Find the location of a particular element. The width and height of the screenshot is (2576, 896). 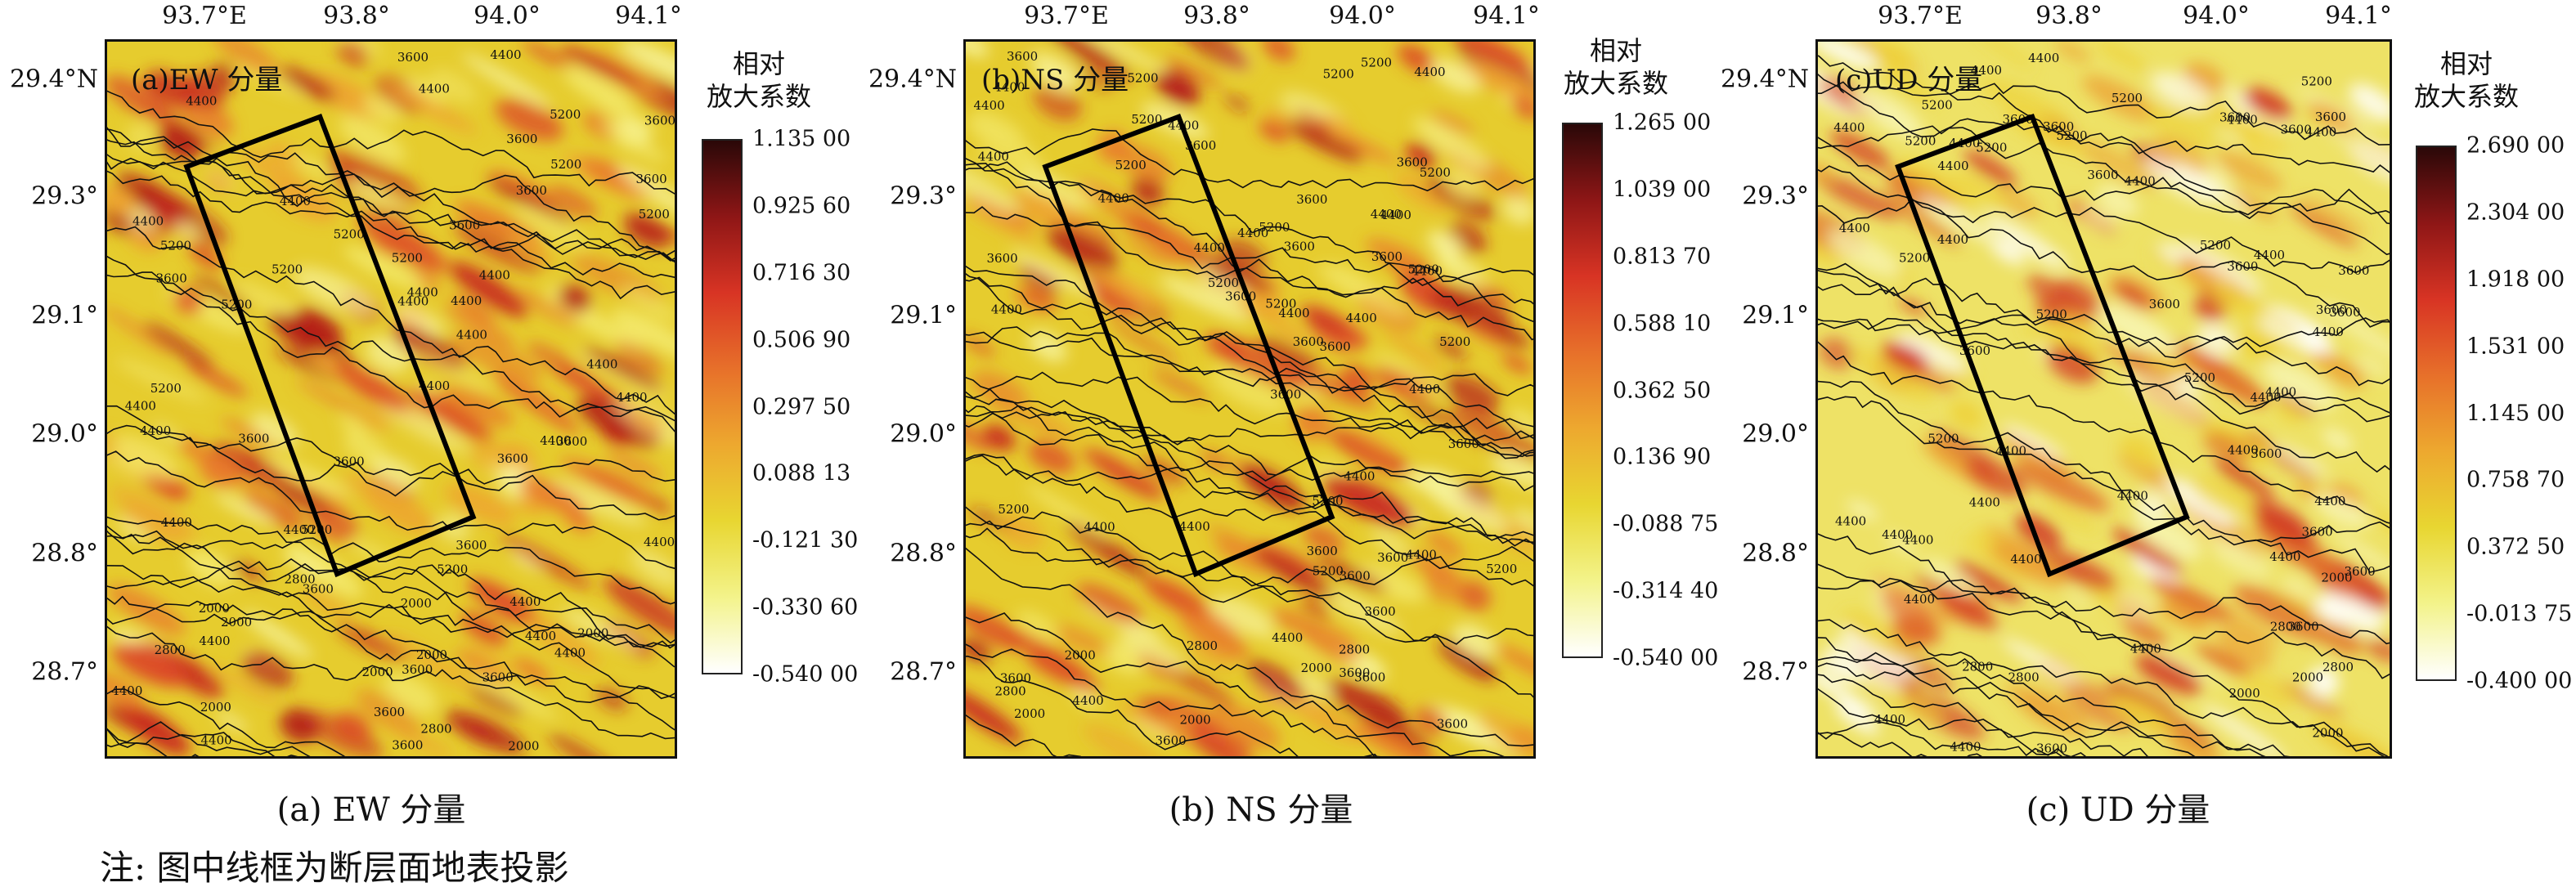

colorbar-tick-label: 0.372 50 is located at coordinates (2515, 547).